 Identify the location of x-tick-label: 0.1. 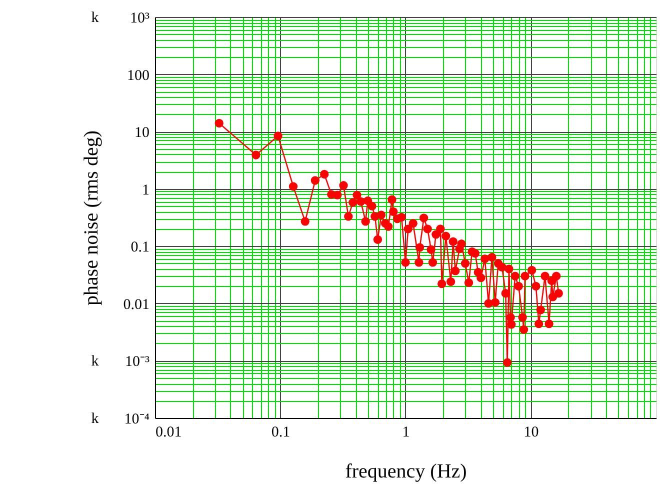
(280, 432).